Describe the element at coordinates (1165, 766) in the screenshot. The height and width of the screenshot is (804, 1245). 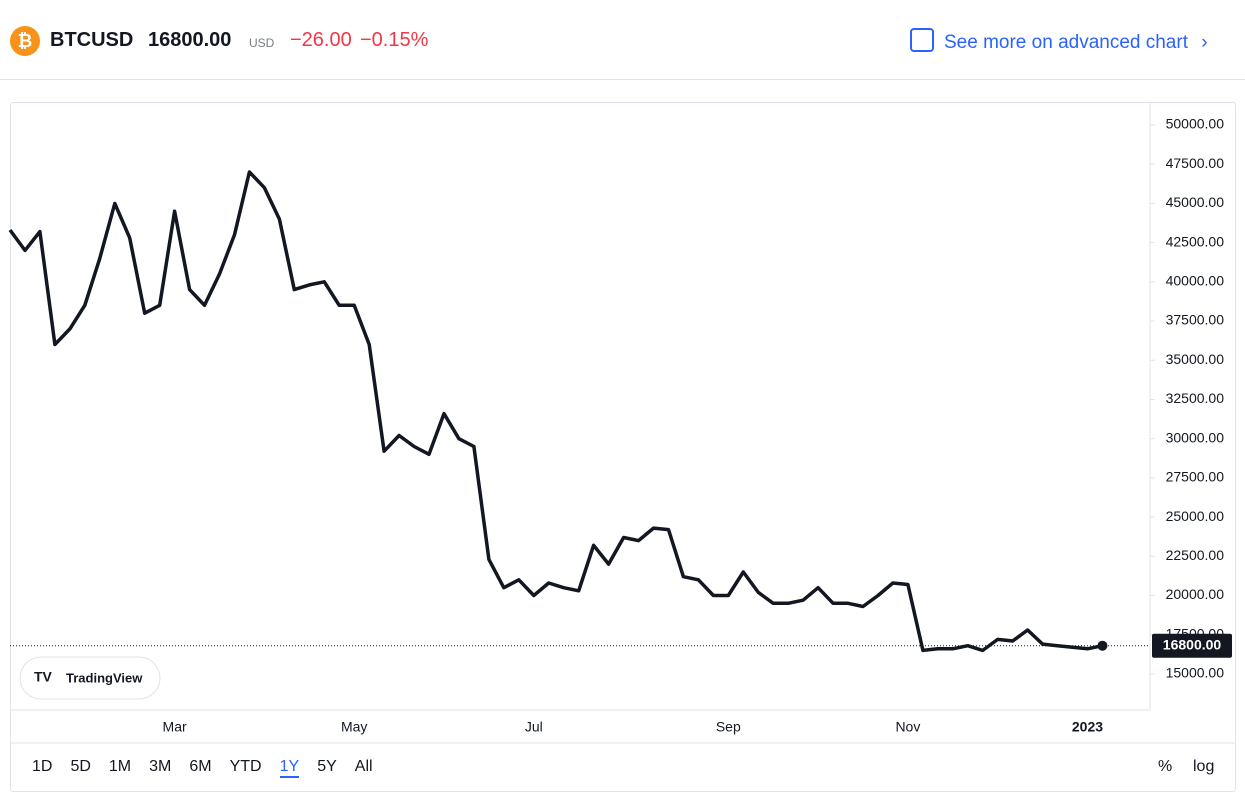
I see `percent-toggle: %` at that location.